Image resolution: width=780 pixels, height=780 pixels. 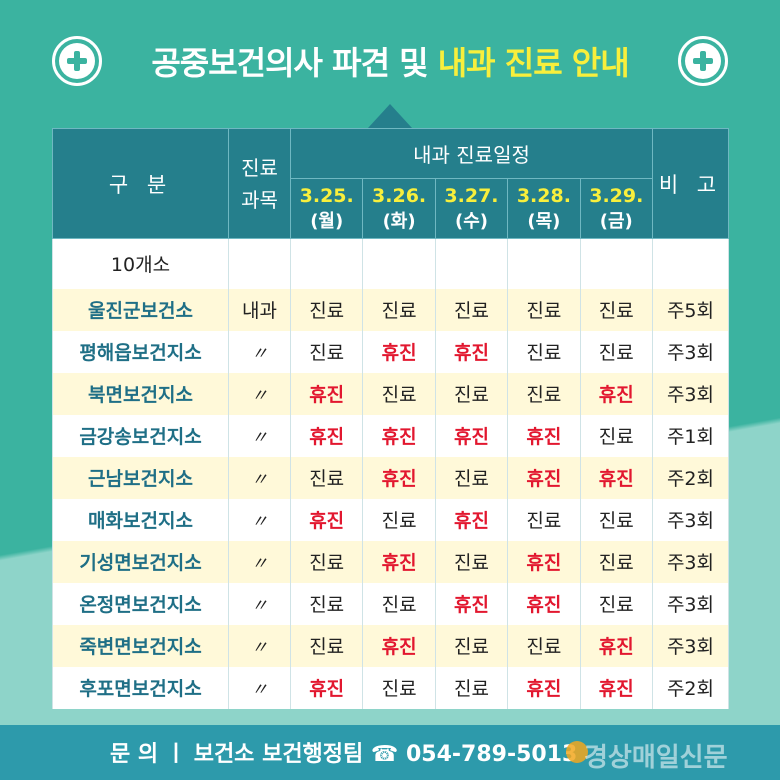 What do you see at coordinates (140, 263) in the screenshot?
I see `summary-cell: 10개소` at bounding box center [140, 263].